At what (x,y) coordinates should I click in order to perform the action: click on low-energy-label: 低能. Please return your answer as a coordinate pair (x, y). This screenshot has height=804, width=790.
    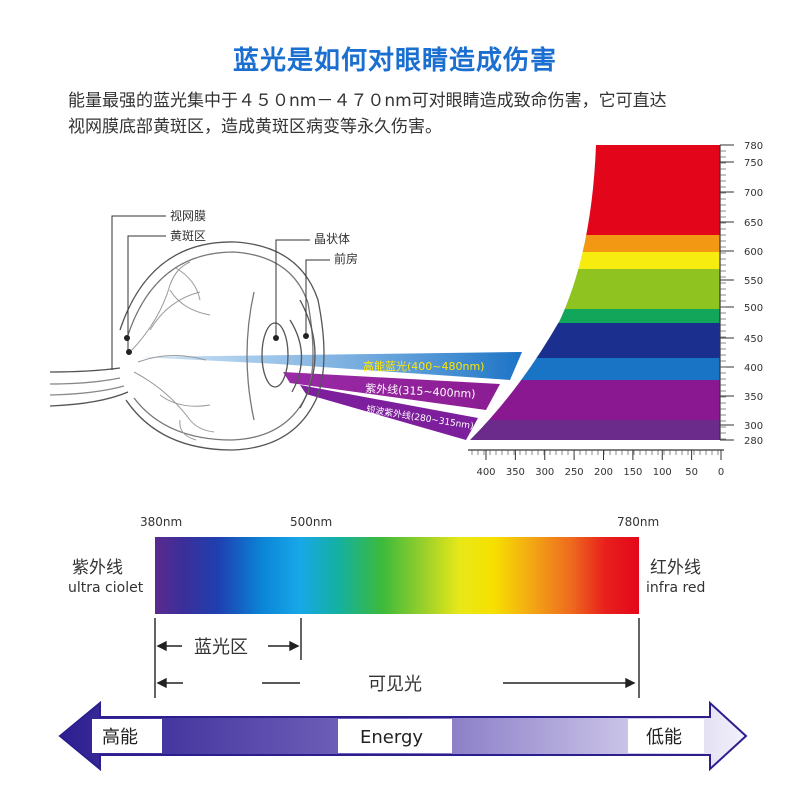
    Looking at the image, I should click on (664, 737).